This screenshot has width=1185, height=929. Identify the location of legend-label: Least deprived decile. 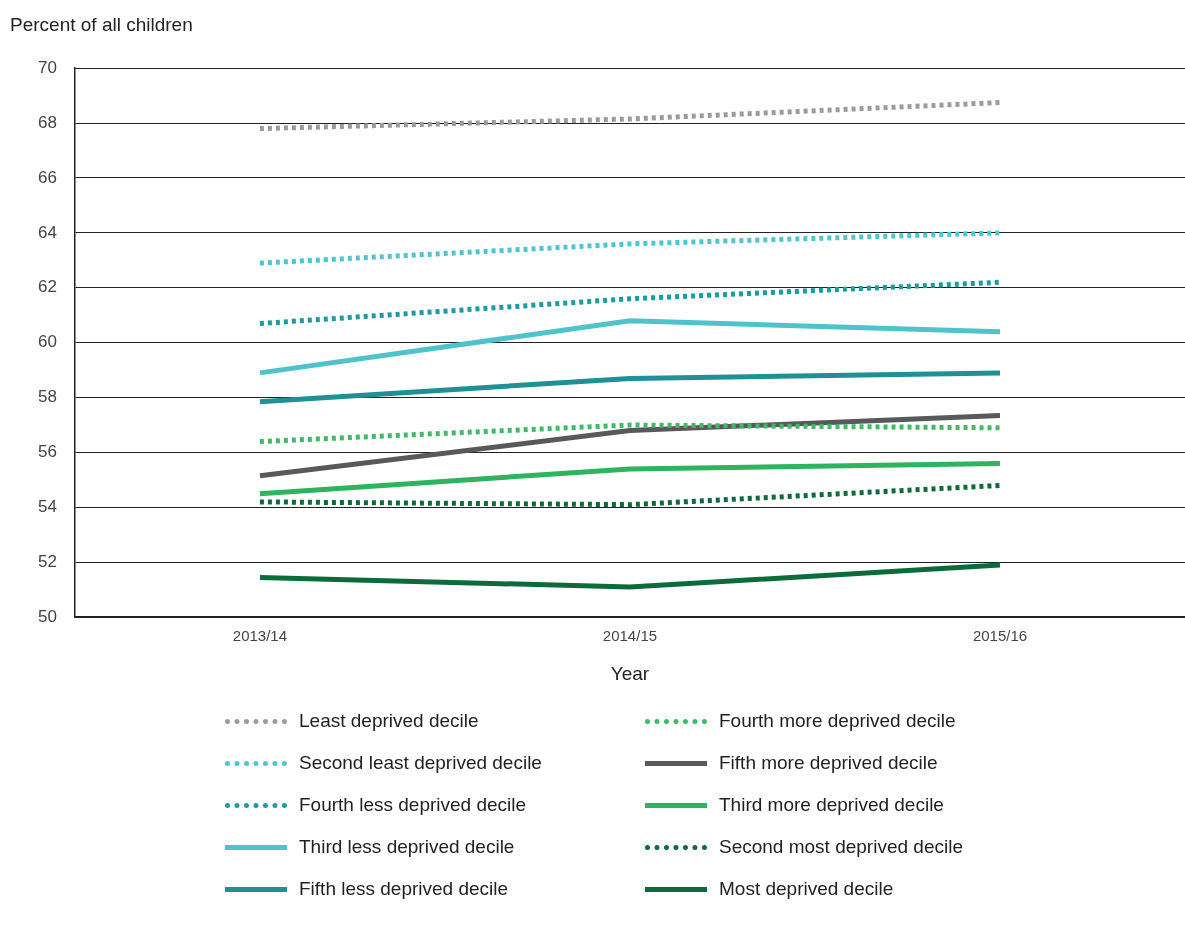
(389, 721).